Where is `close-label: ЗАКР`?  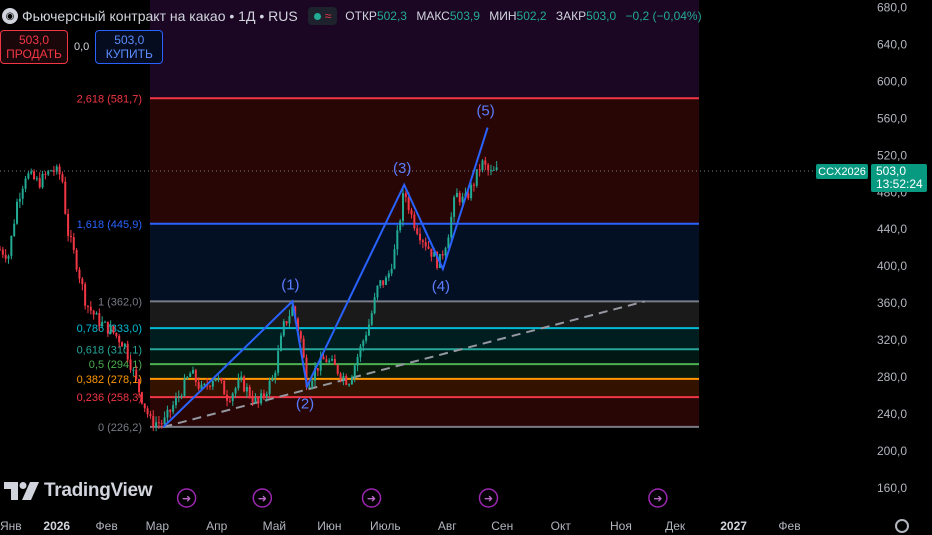 close-label: ЗАКР is located at coordinates (571, 16).